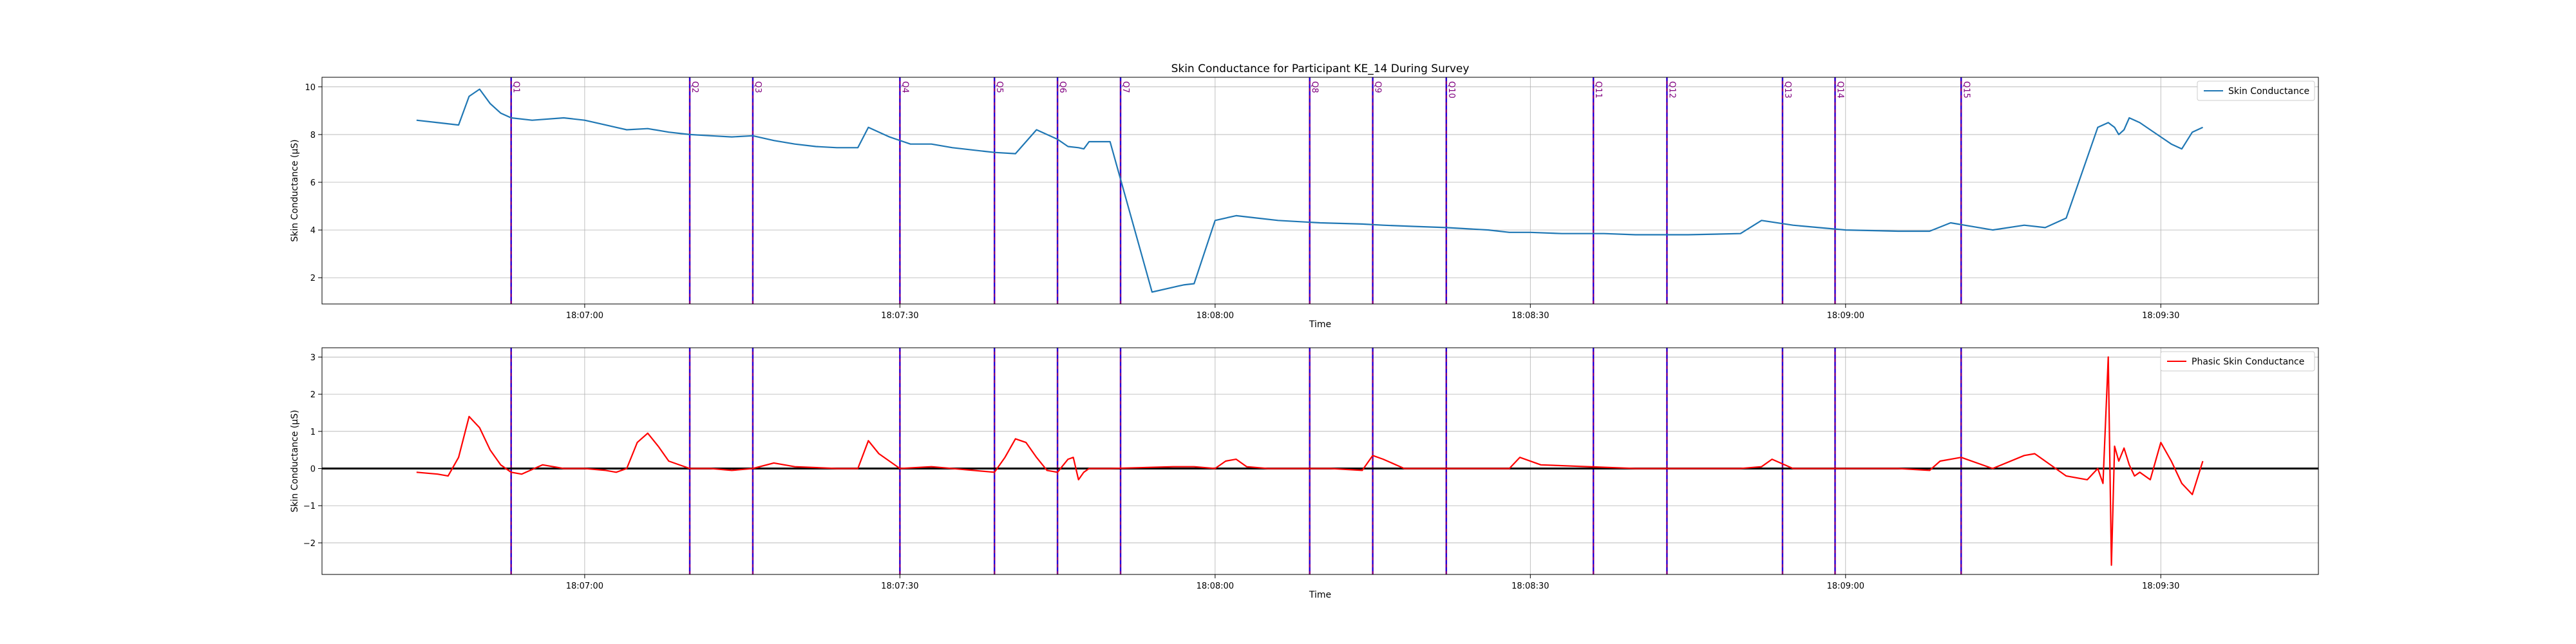 This screenshot has width=2576, height=644. I want to click on question-marker-label: Q5, so click(999, 87).